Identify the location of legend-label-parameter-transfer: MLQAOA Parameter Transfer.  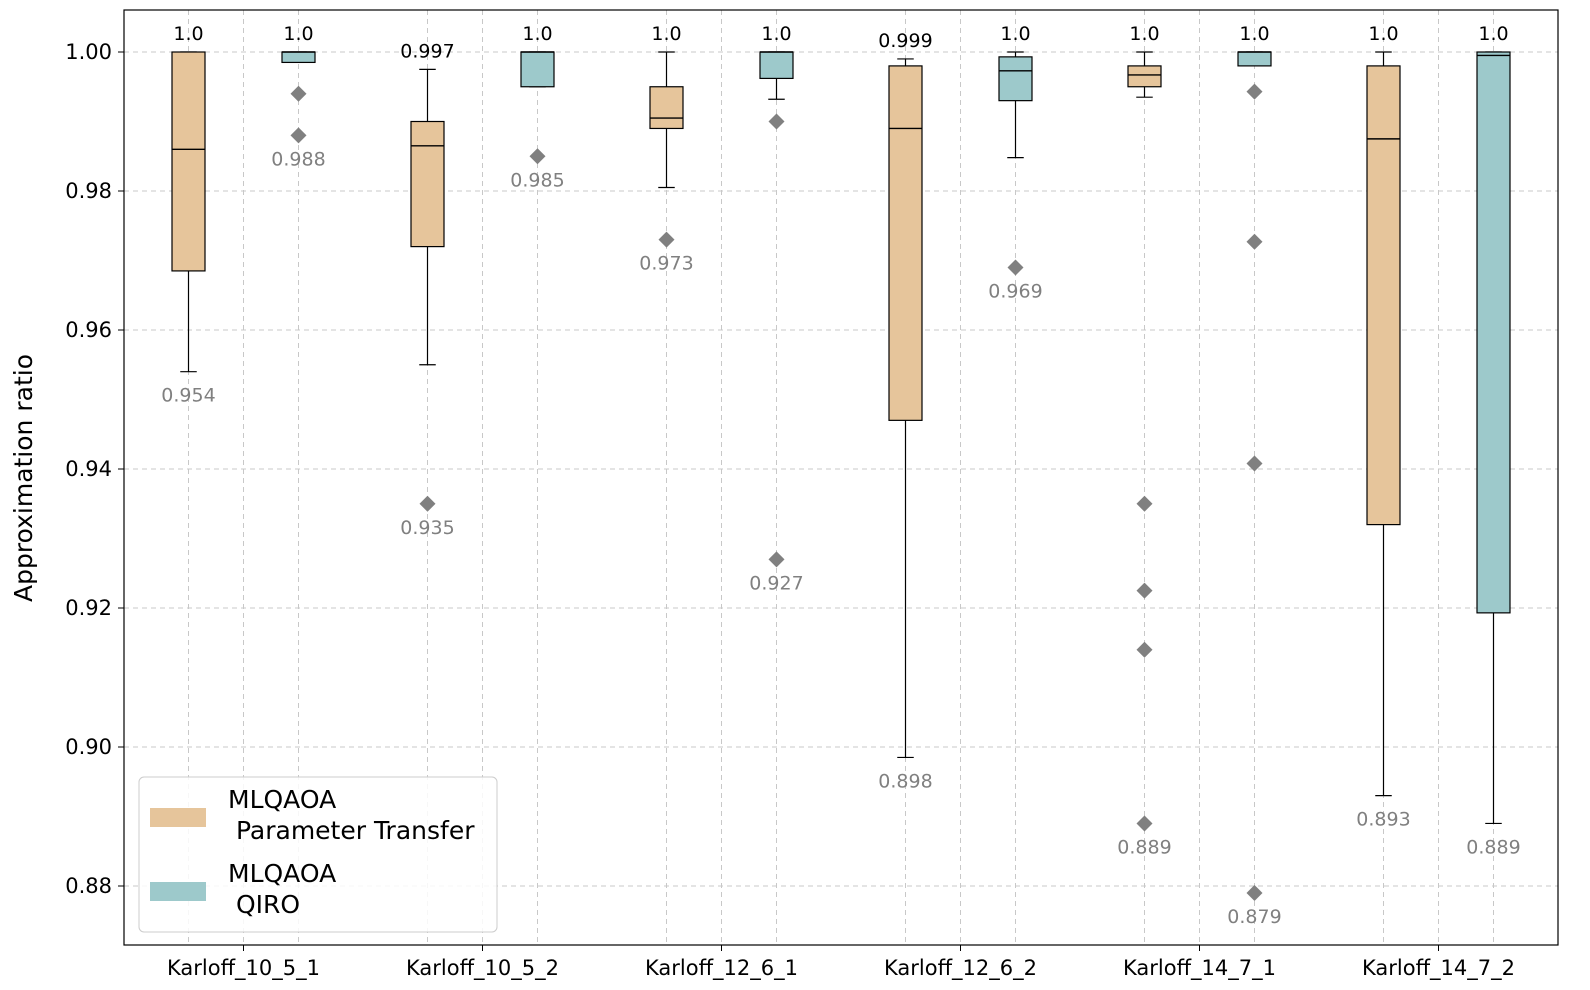
(351, 815).